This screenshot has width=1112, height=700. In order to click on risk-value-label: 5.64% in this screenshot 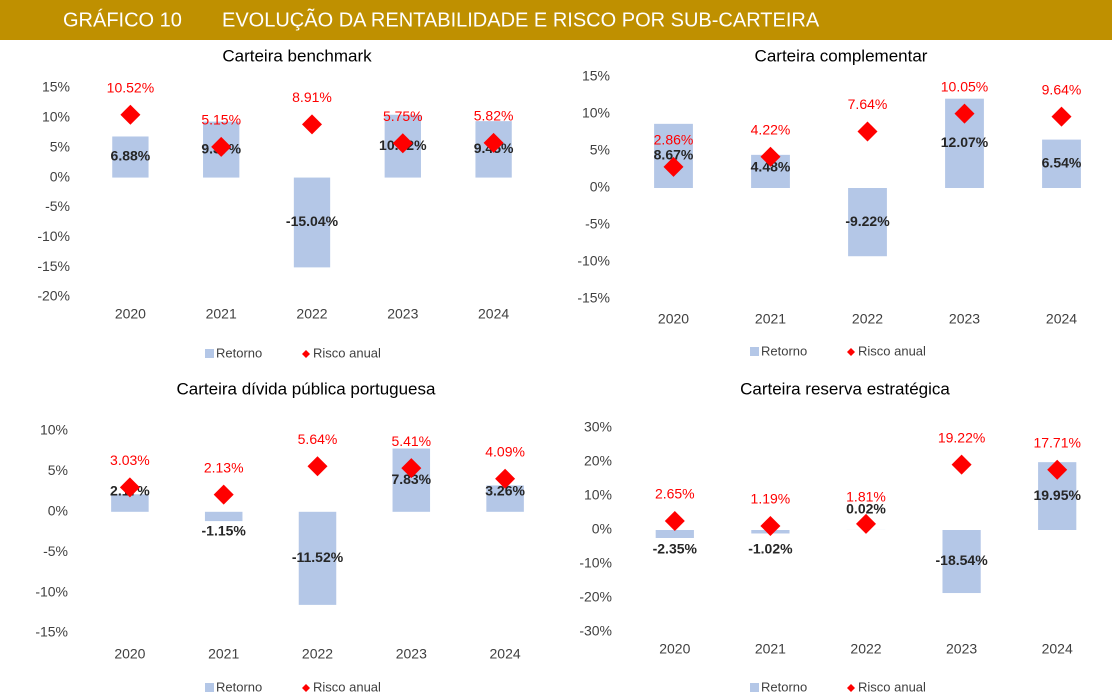, I will do `click(318, 439)`.